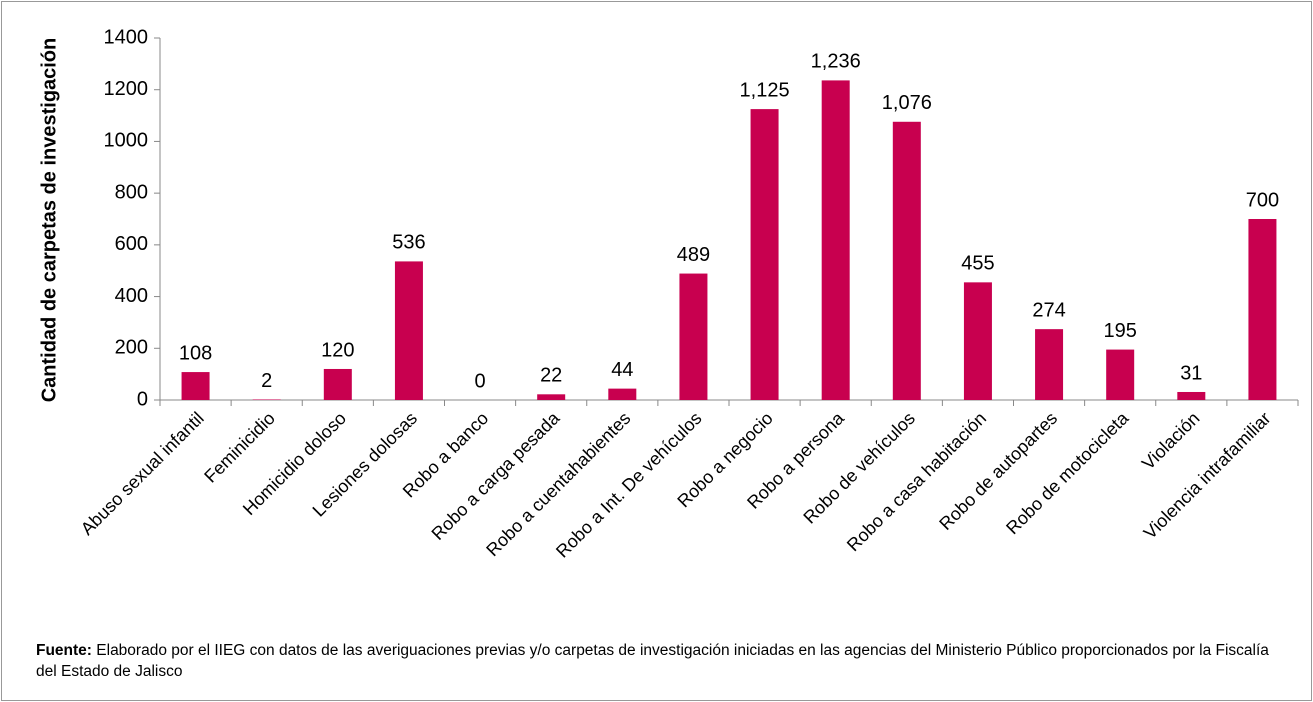  I want to click on y-tick-label: 1400, so click(126, 37).